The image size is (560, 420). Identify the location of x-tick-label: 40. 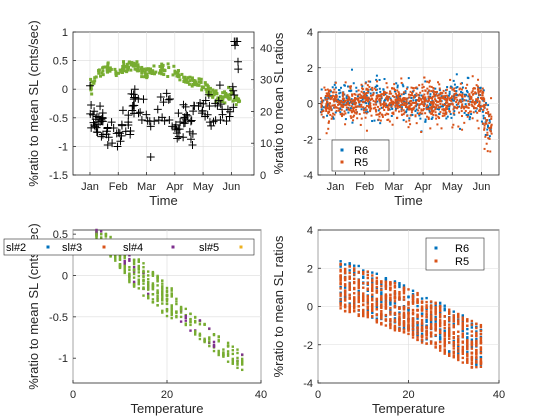
(499, 395).